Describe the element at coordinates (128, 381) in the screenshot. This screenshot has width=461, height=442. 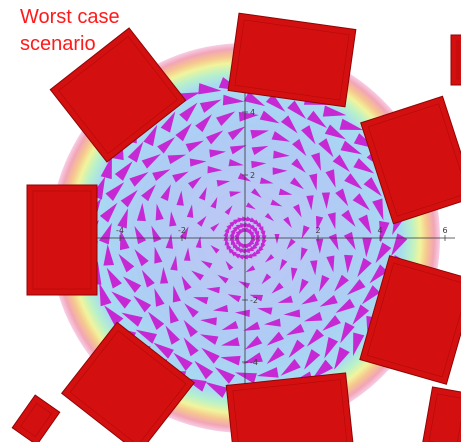
I see `magnet-bottom-left` at that location.